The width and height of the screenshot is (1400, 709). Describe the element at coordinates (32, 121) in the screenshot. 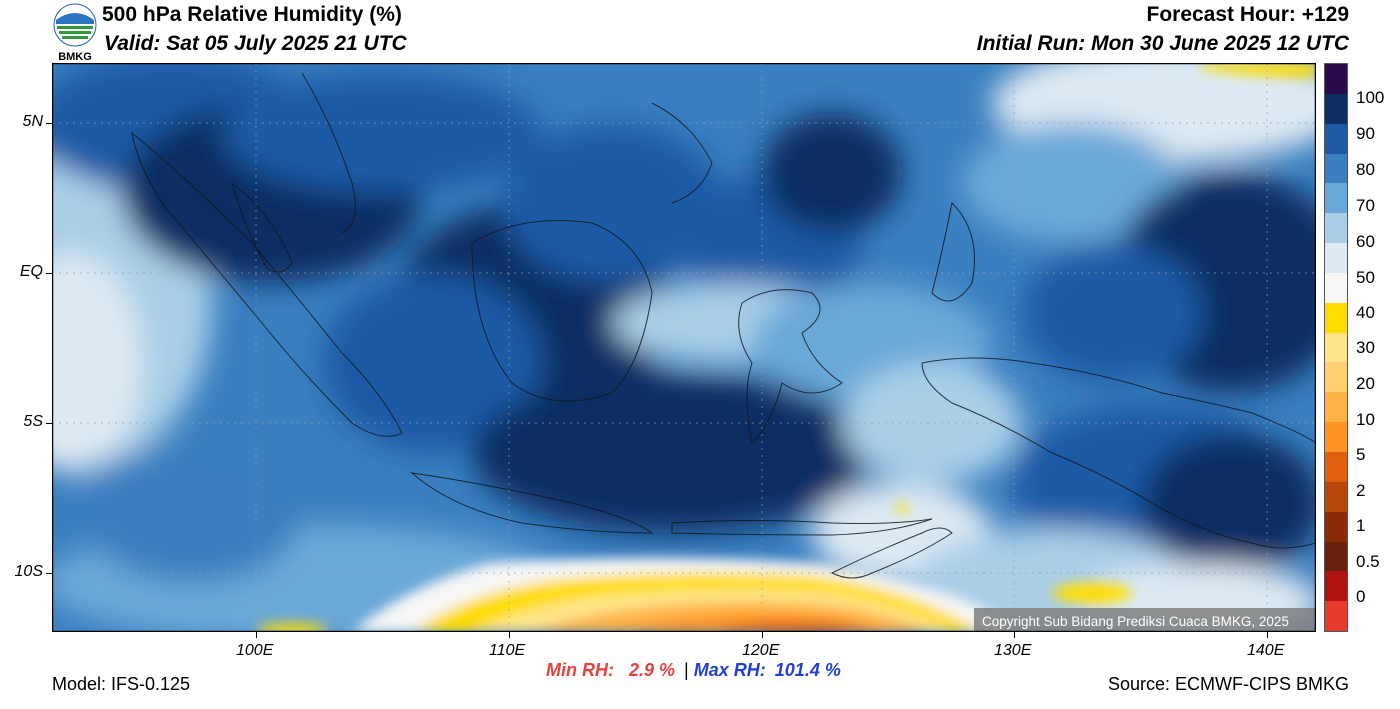

I see `lat-label-5n: 5N` at that location.